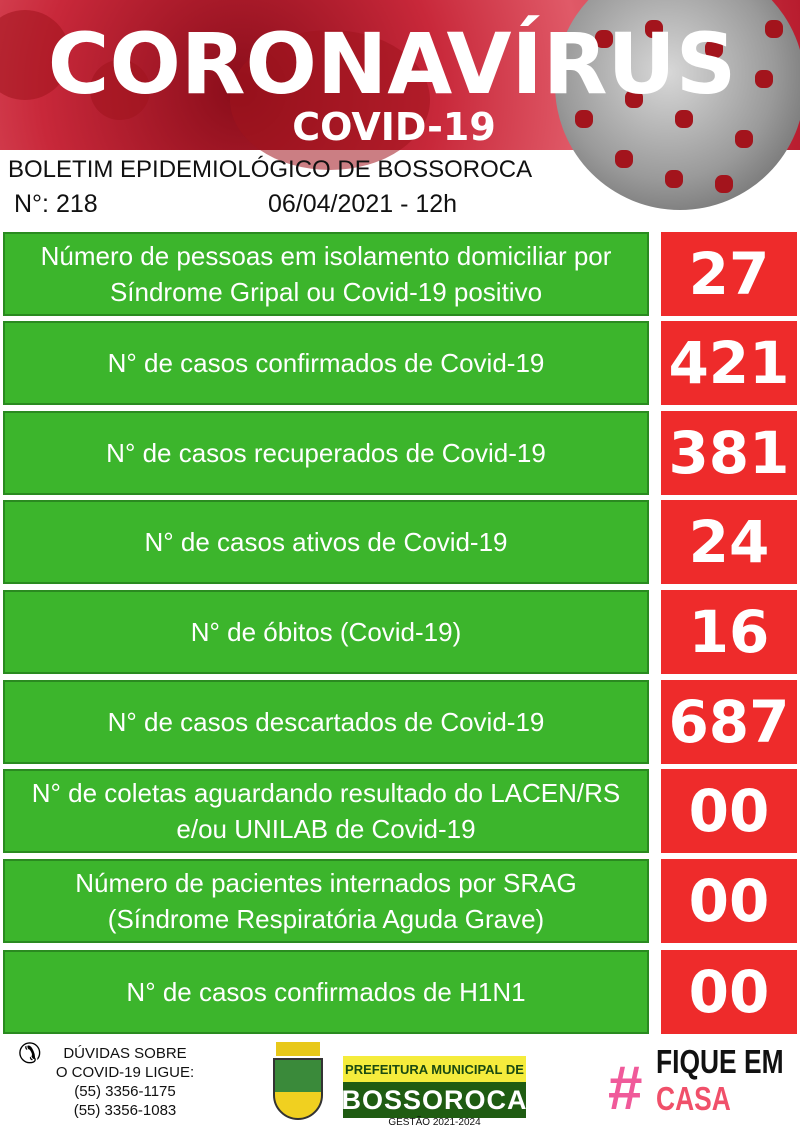 The height and width of the screenshot is (1131, 800). What do you see at coordinates (729, 453) in the screenshot?
I see `stat-value: 381` at bounding box center [729, 453].